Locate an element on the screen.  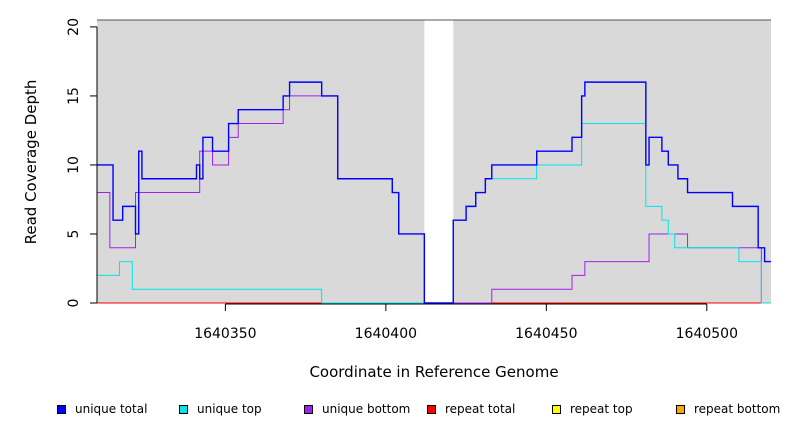
legend-item-repeat-bottom: repeat bottom is located at coordinates (728, 409).